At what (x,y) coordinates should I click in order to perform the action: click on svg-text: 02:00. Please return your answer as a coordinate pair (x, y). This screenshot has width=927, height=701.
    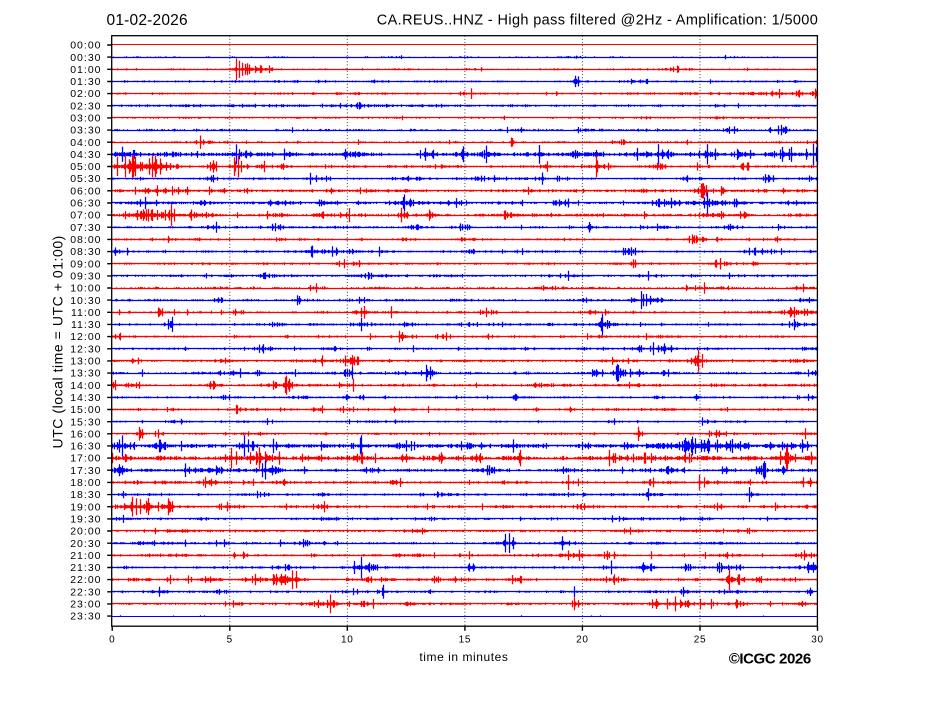
    Looking at the image, I should click on (85, 94).